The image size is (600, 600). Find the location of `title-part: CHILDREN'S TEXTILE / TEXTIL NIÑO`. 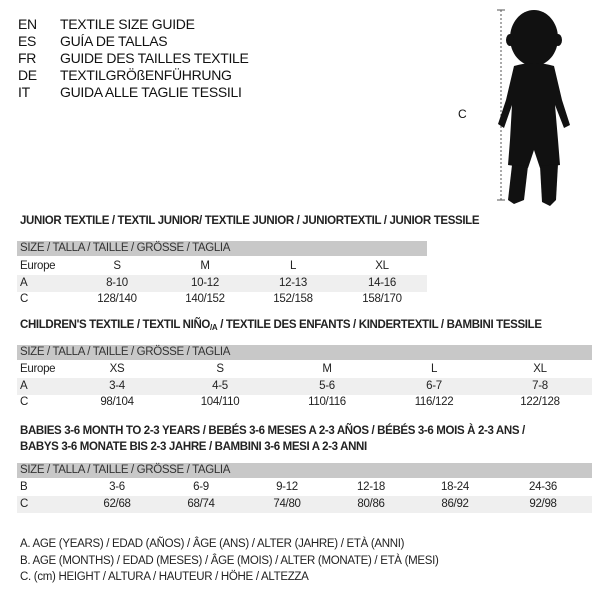

title-part: CHILDREN'S TEXTILE / TEXTIL NIÑO is located at coordinates (115, 325).